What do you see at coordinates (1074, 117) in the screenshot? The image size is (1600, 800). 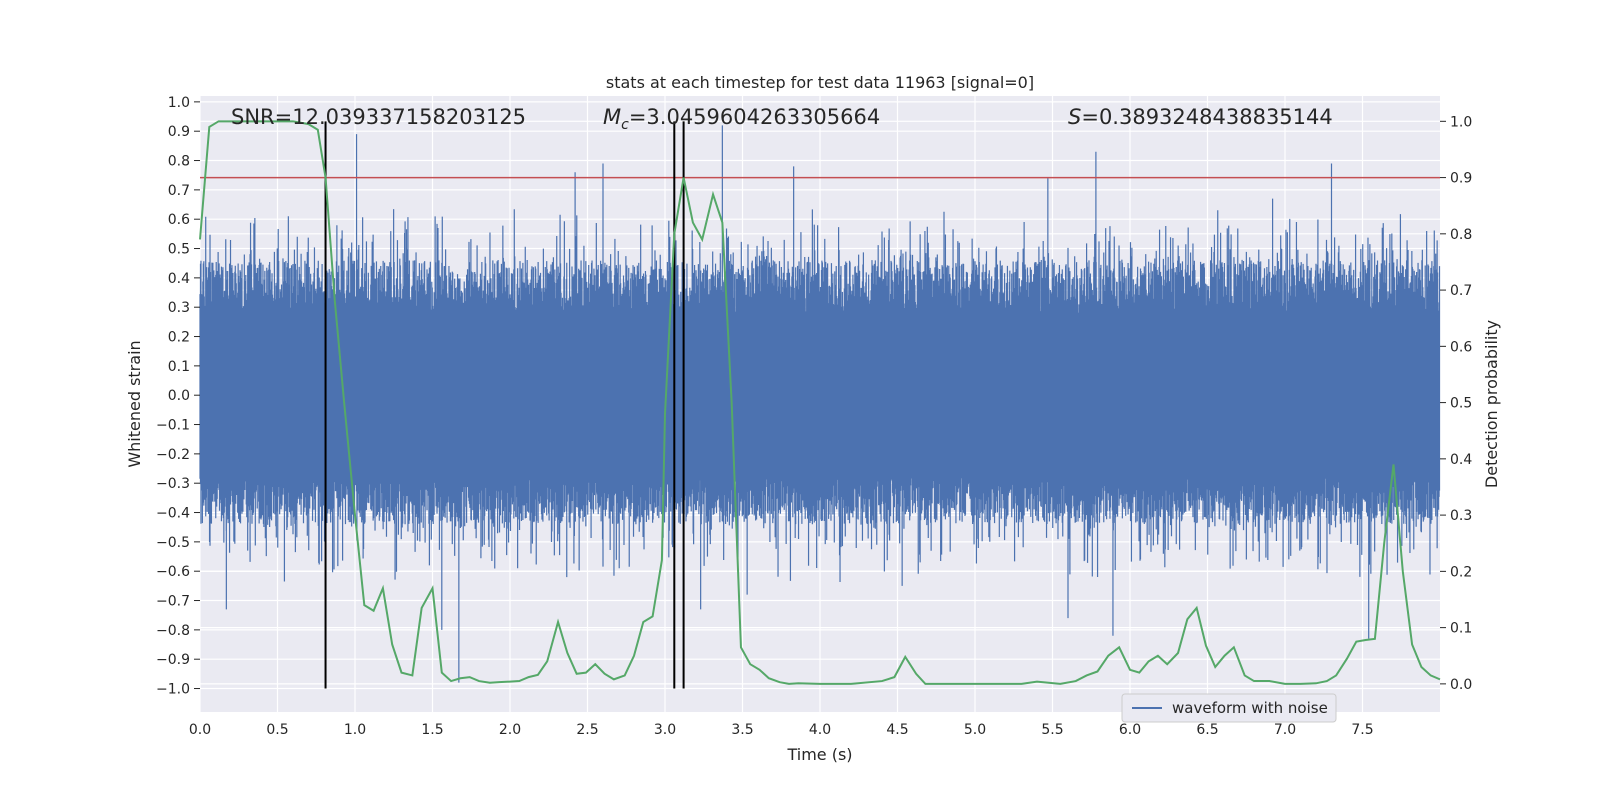 I see `s-symbol: S` at bounding box center [1074, 117].